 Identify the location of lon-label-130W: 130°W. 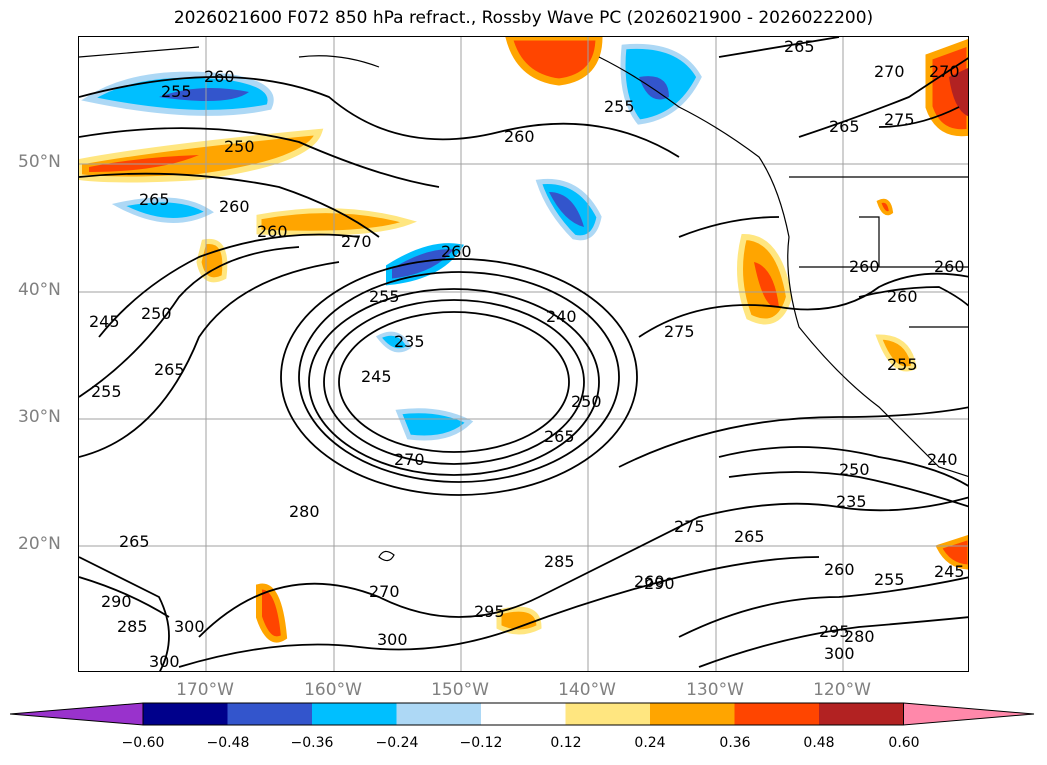
(715, 690).